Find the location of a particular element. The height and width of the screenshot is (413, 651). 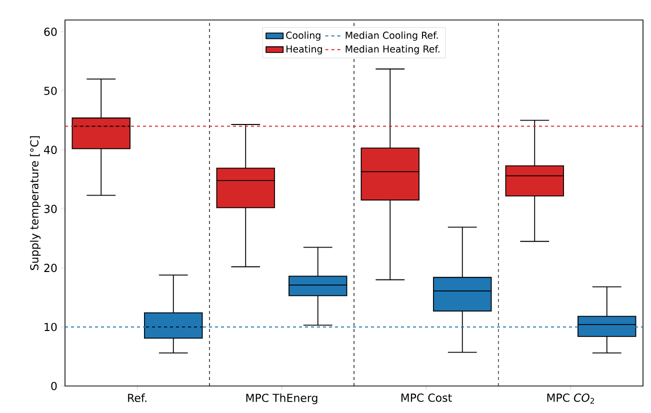

y-tick-label: 40 is located at coordinates (50, 150).